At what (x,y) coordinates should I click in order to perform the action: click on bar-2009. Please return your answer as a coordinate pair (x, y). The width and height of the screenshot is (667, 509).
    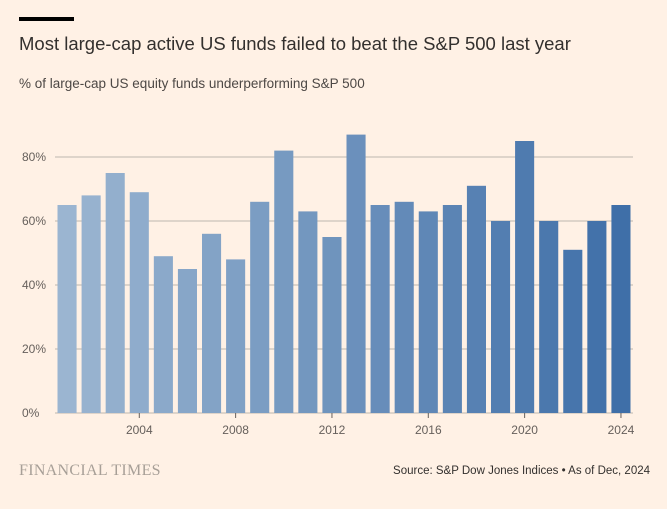
    Looking at the image, I should click on (260, 307).